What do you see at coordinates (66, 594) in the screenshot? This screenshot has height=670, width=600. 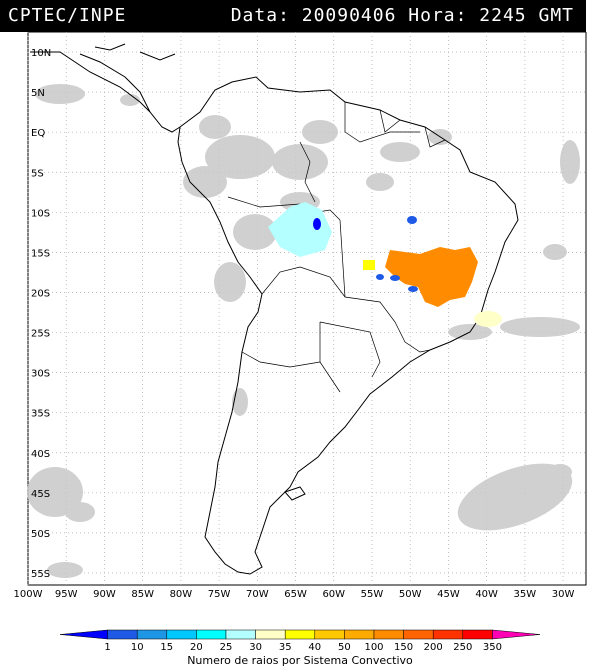 I see `lon-label: 95W` at bounding box center [66, 594].